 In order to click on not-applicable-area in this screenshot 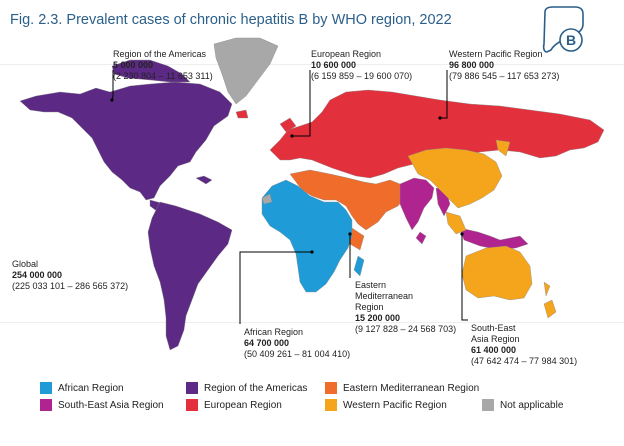, I will do `click(267, 199)`.